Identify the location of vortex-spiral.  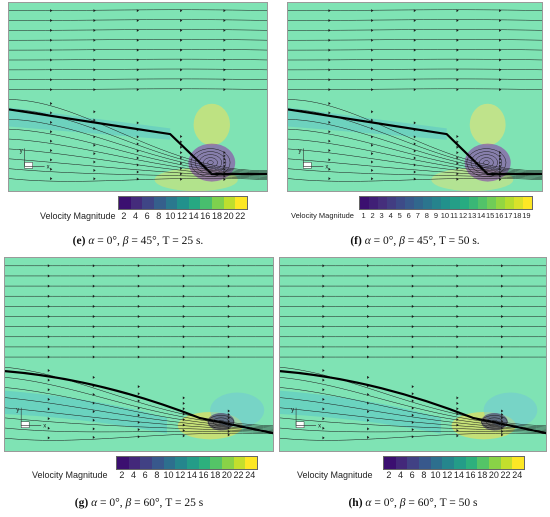
(494, 422).